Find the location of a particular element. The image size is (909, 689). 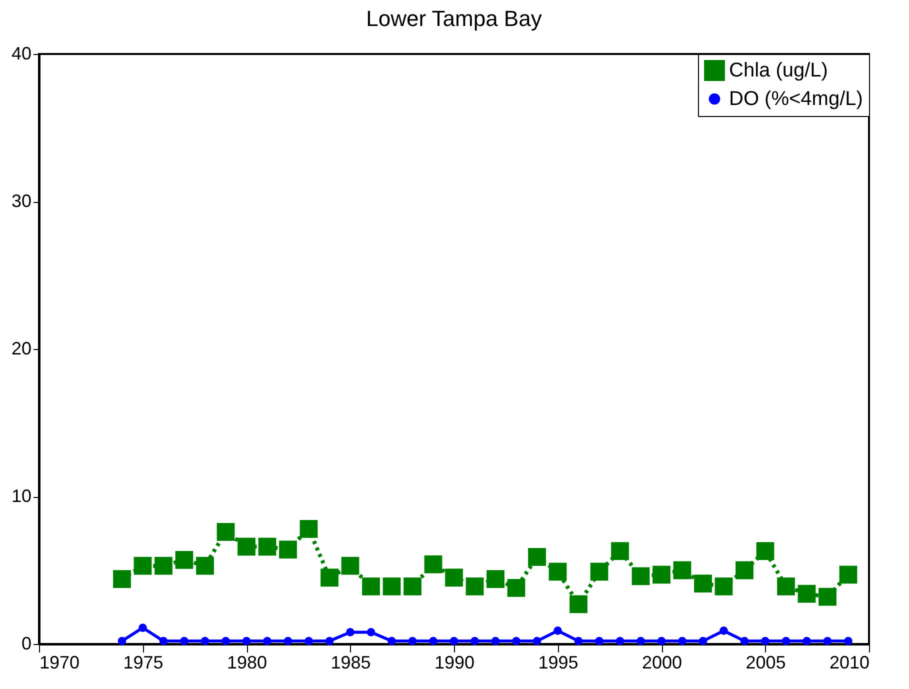

y-tick-label: 0 is located at coordinates (26, 644).